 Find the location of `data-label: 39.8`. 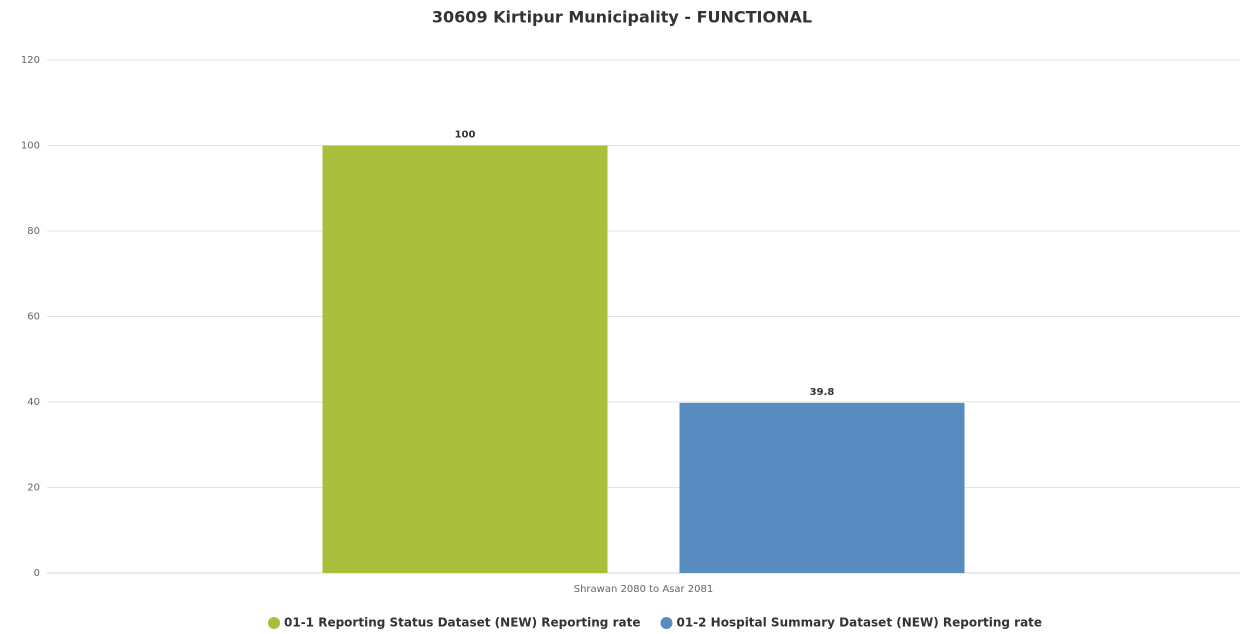

data-label: 39.8 is located at coordinates (822, 392).